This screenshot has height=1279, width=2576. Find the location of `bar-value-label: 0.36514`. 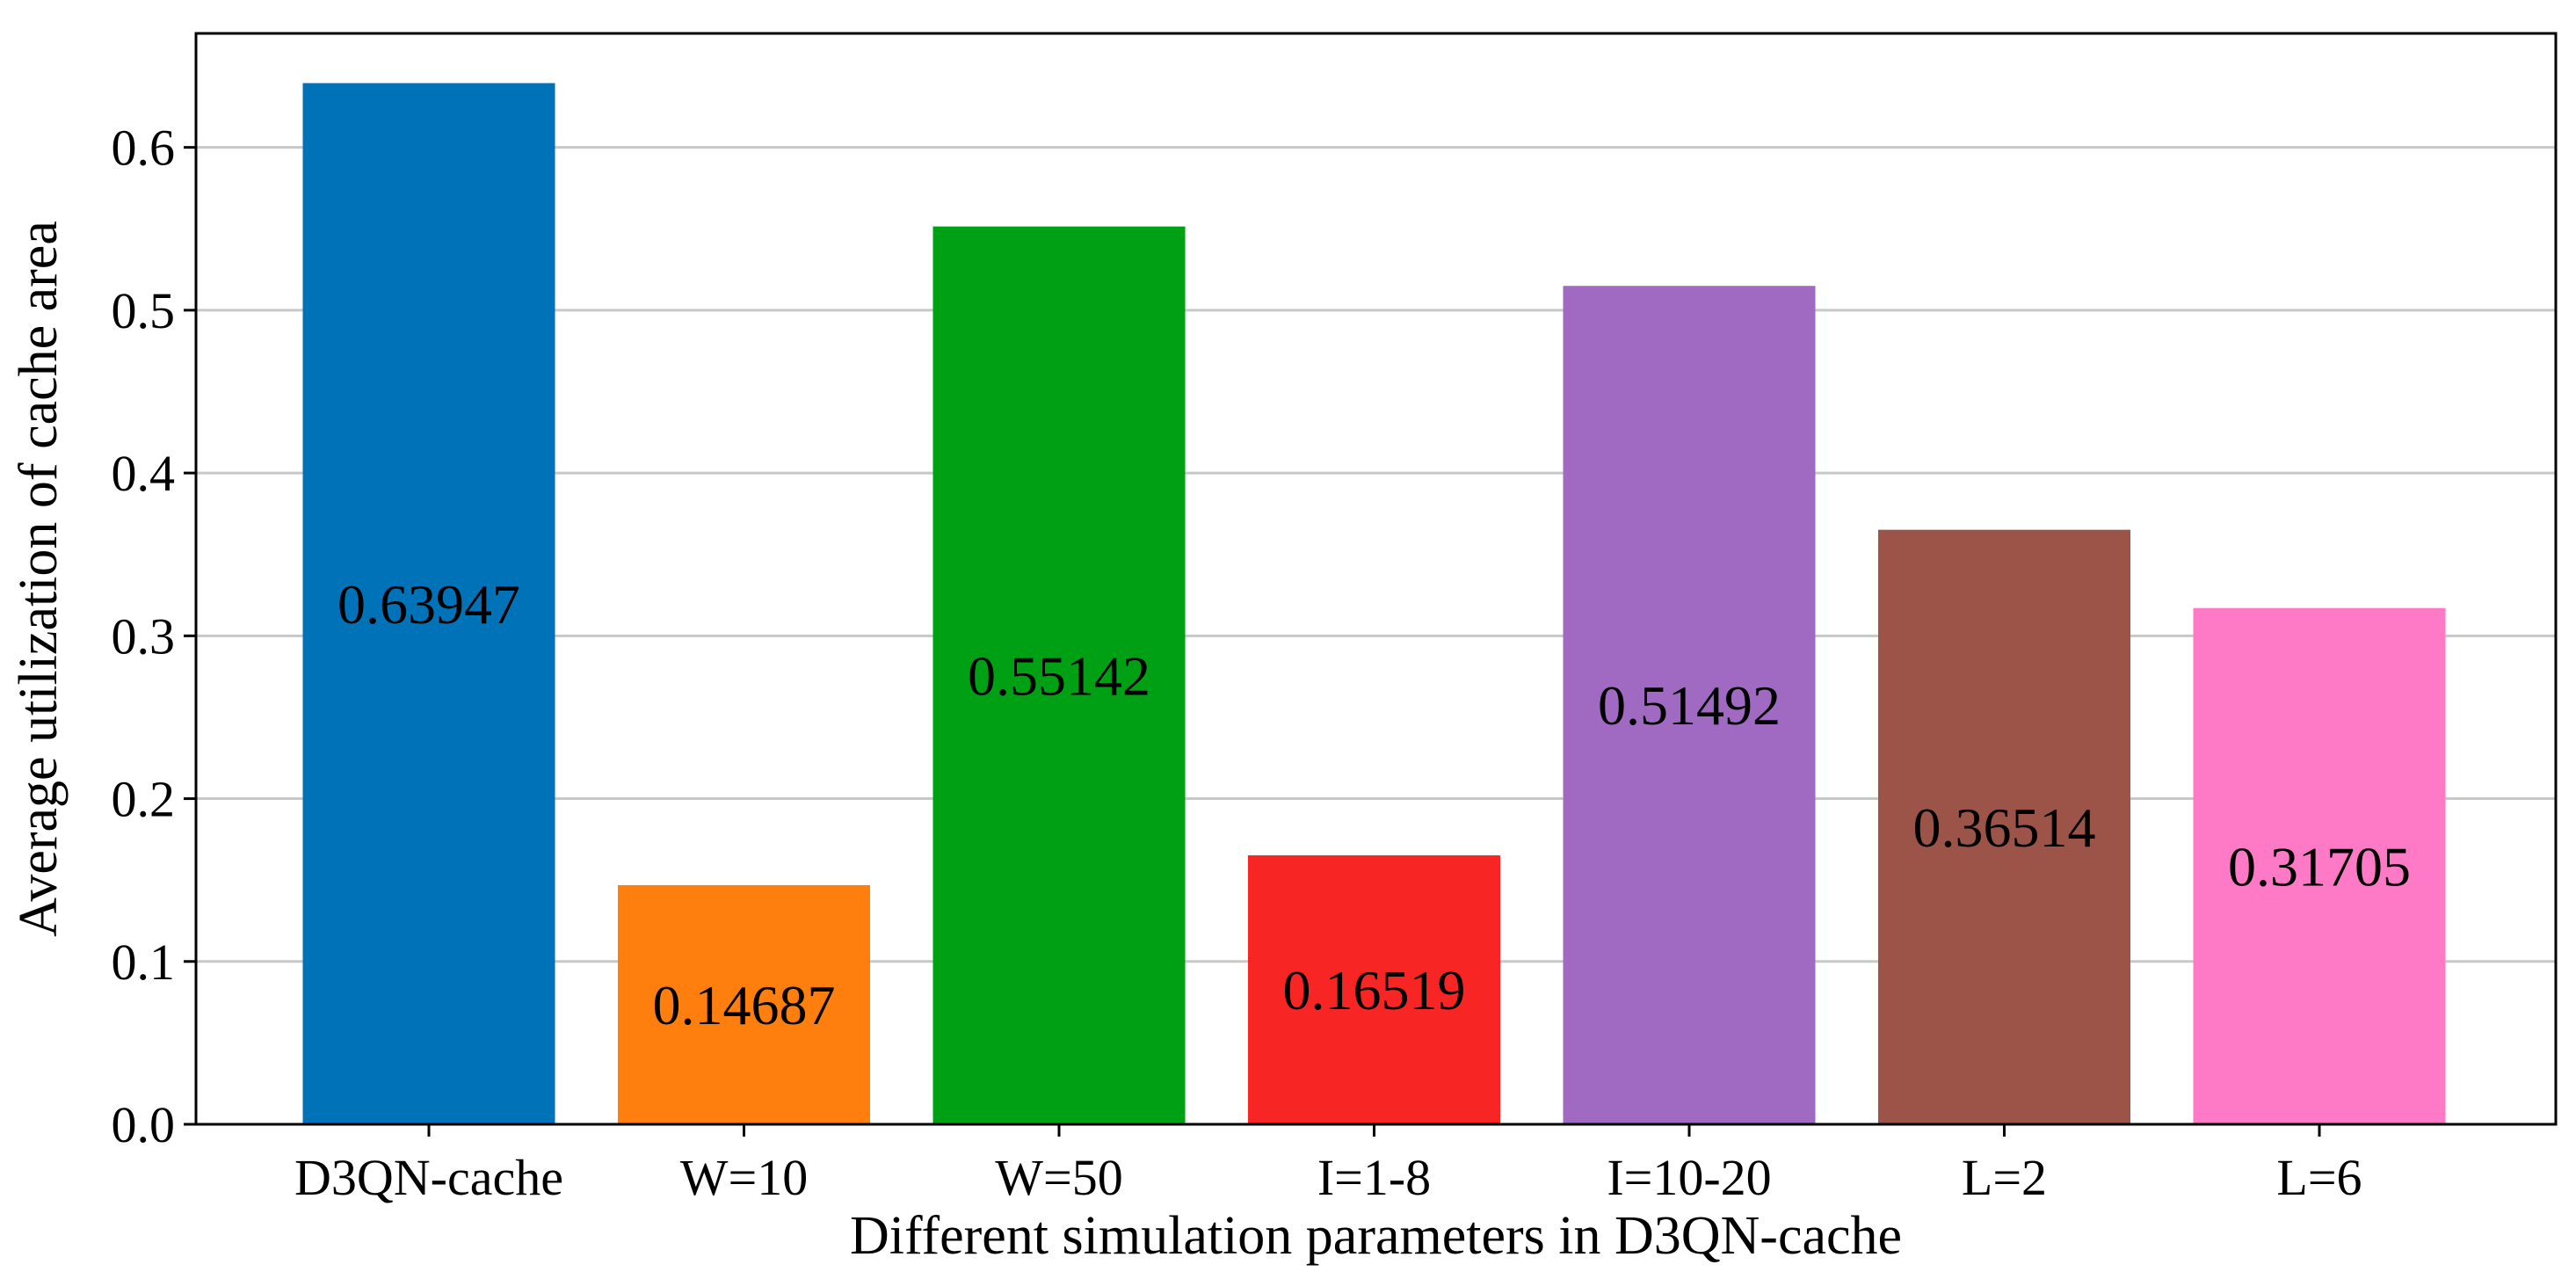

bar-value-label: 0.36514 is located at coordinates (2004, 827).